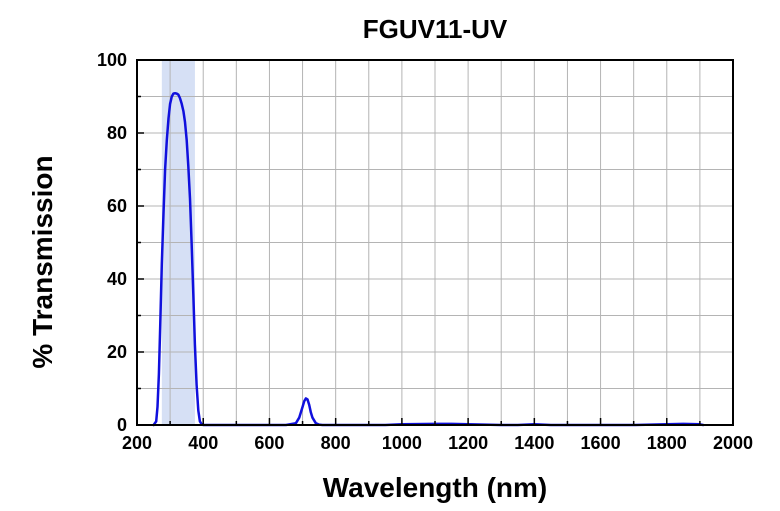  Describe the element at coordinates (336, 443) in the screenshot. I see `x-tick-label: 800` at that location.